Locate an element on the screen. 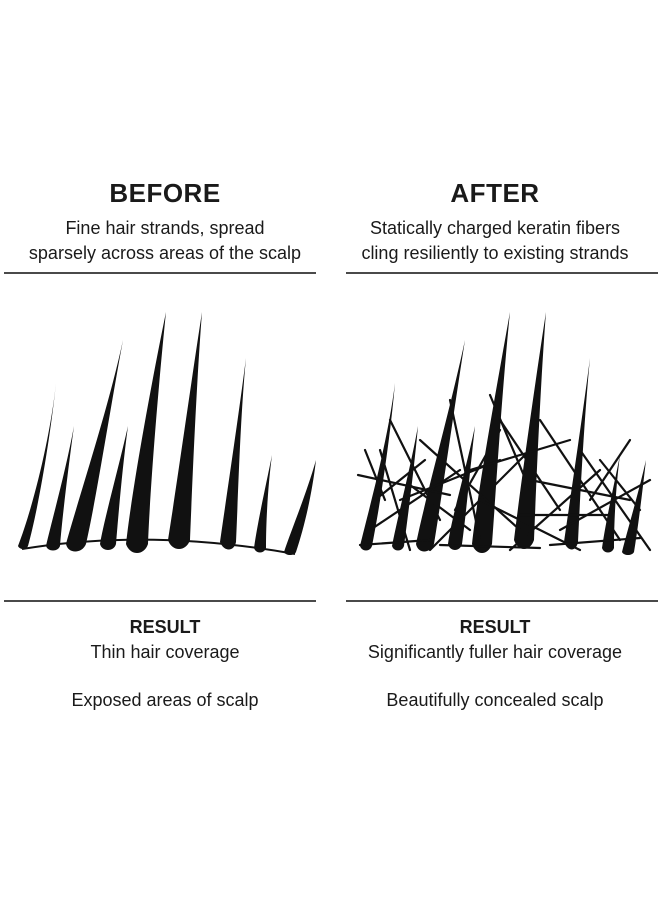  before-heading: BEFORE is located at coordinates (165, 193).